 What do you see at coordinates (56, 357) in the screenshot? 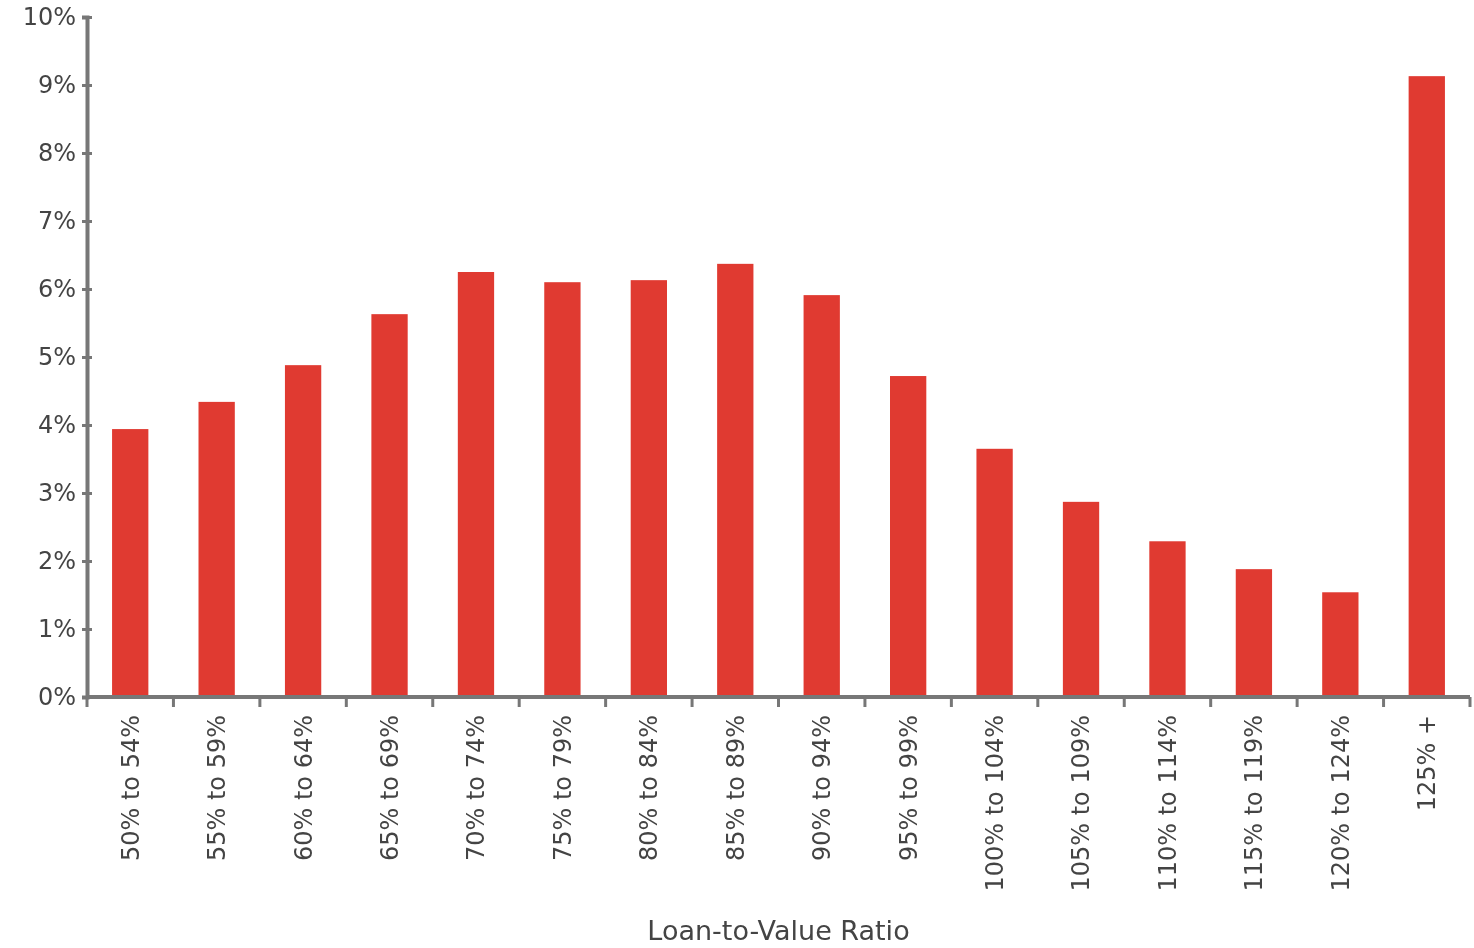
I see `y-tick-label: 5%` at bounding box center [56, 357].